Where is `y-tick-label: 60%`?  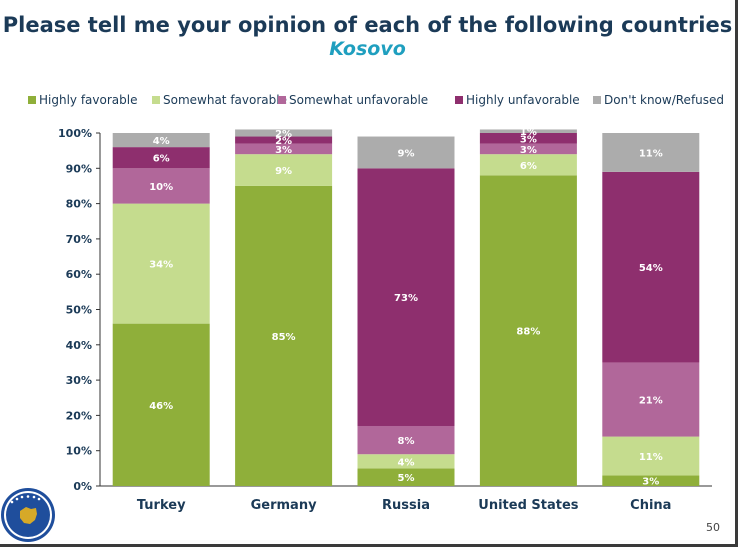 y-tick-label: 60% is located at coordinates (79, 274).